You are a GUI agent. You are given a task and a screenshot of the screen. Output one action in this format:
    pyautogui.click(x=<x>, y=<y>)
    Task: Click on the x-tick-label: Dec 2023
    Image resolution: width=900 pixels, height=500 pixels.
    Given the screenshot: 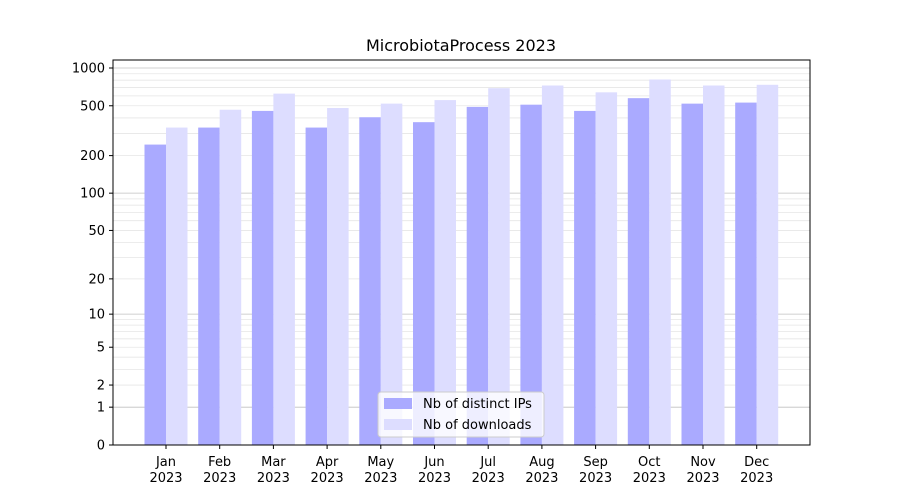 What is the action you would take?
    pyautogui.click(x=756, y=470)
    